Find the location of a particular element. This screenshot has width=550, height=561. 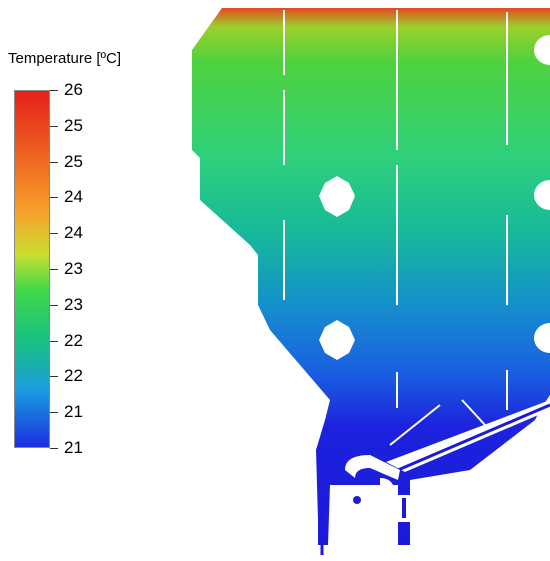

colorbar-tick-label: 26 is located at coordinates (73, 89).